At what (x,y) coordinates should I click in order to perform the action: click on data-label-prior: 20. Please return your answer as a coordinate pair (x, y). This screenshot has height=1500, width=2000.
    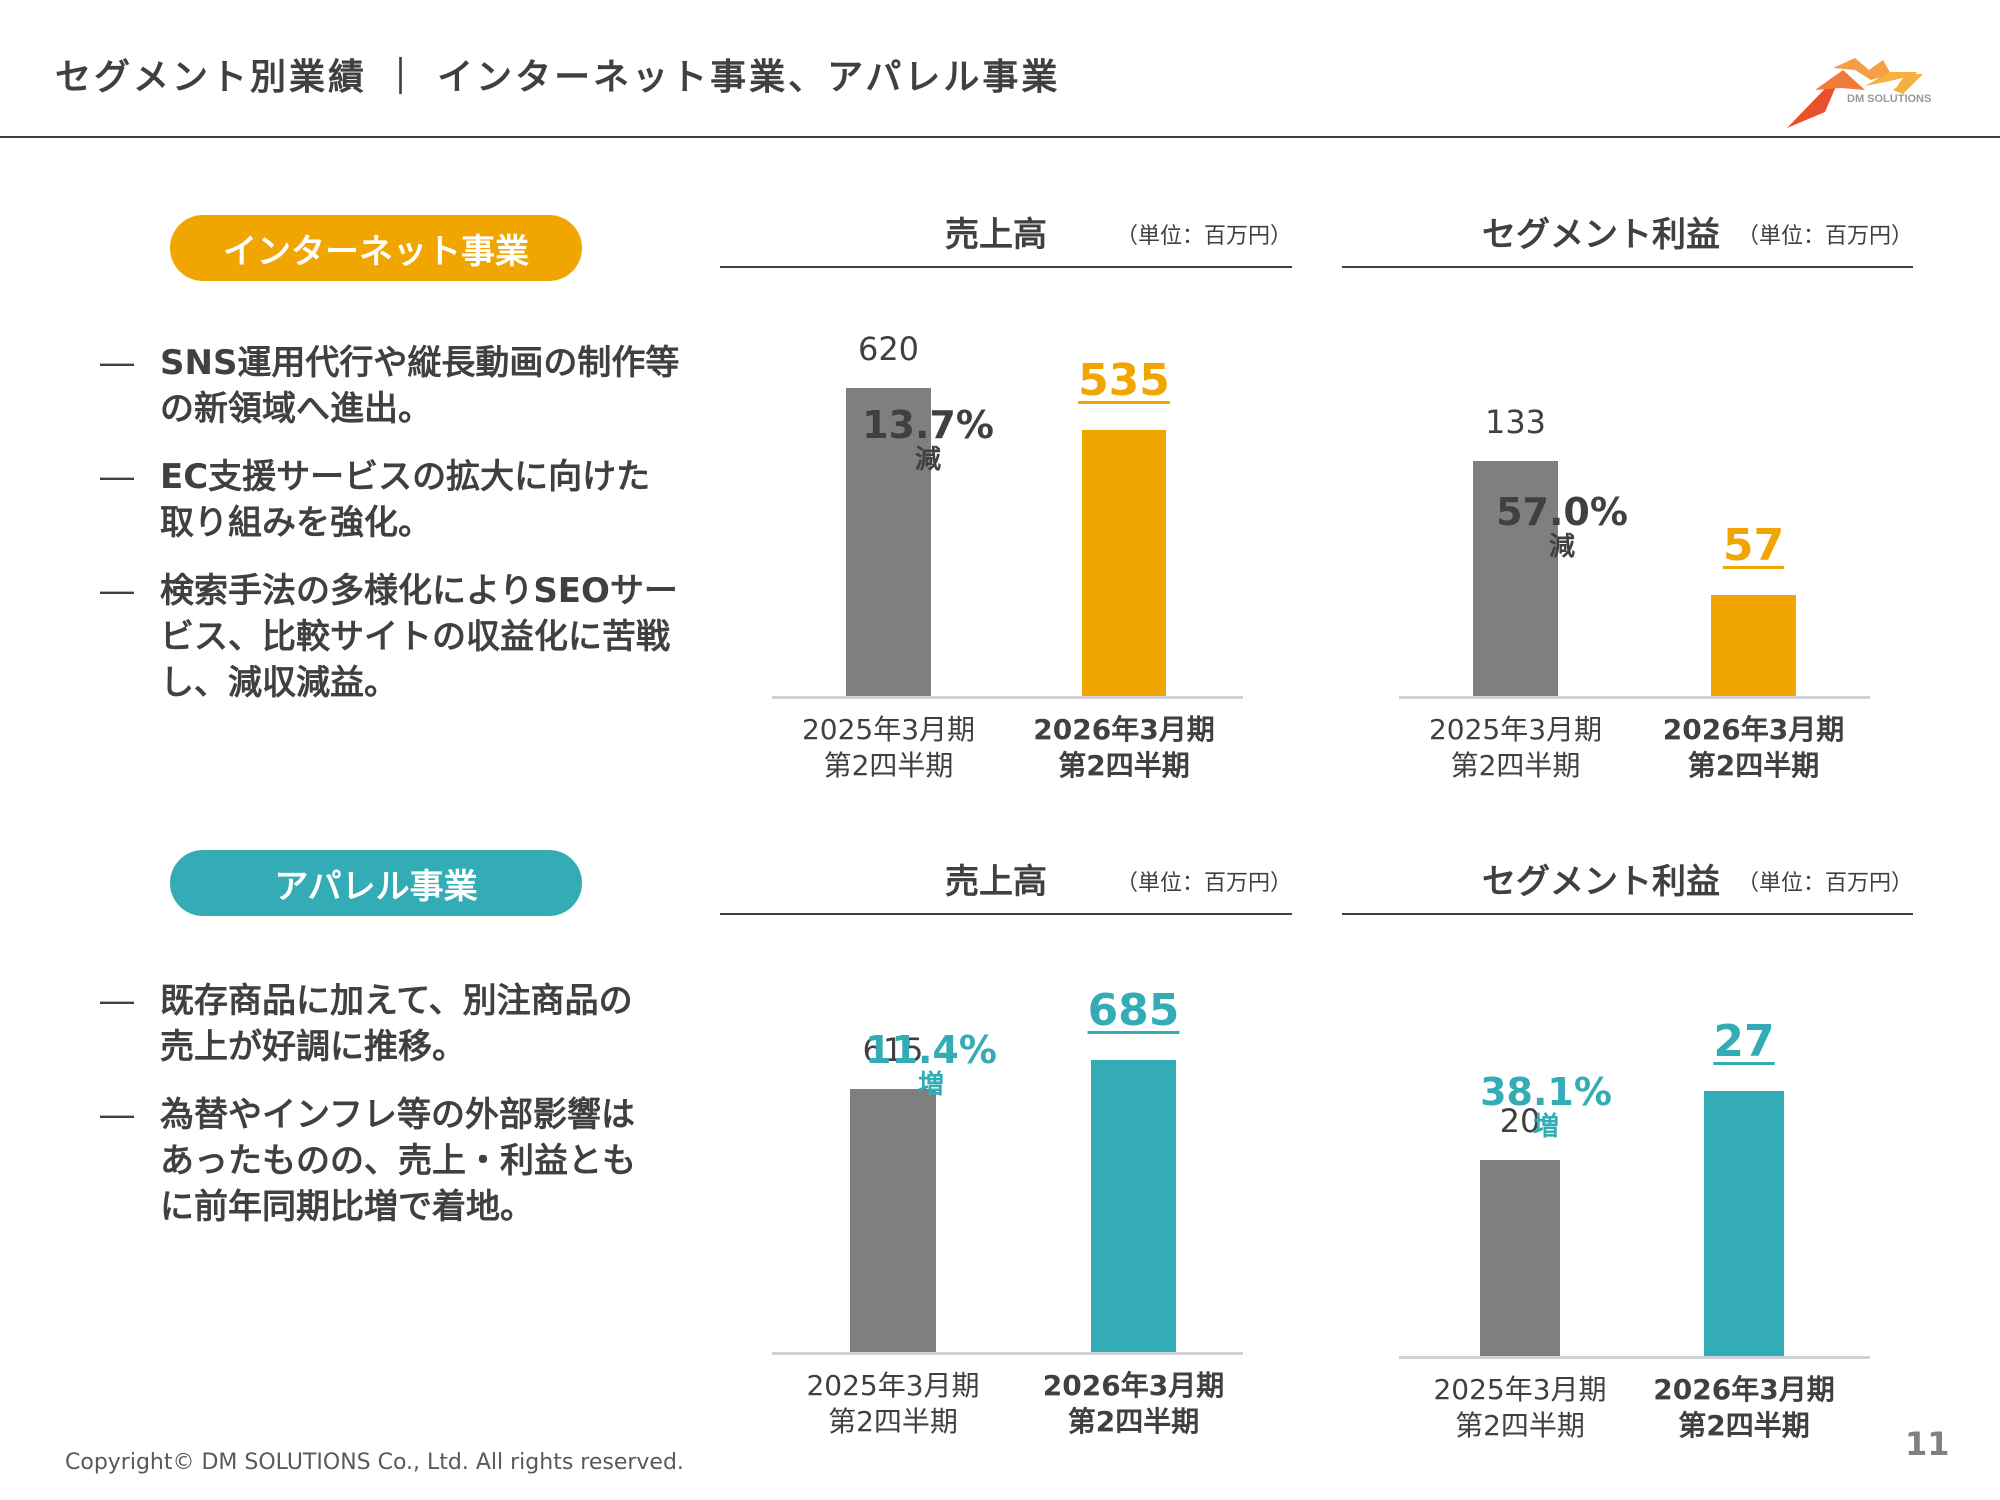
    Looking at the image, I should click on (1520, 1121).